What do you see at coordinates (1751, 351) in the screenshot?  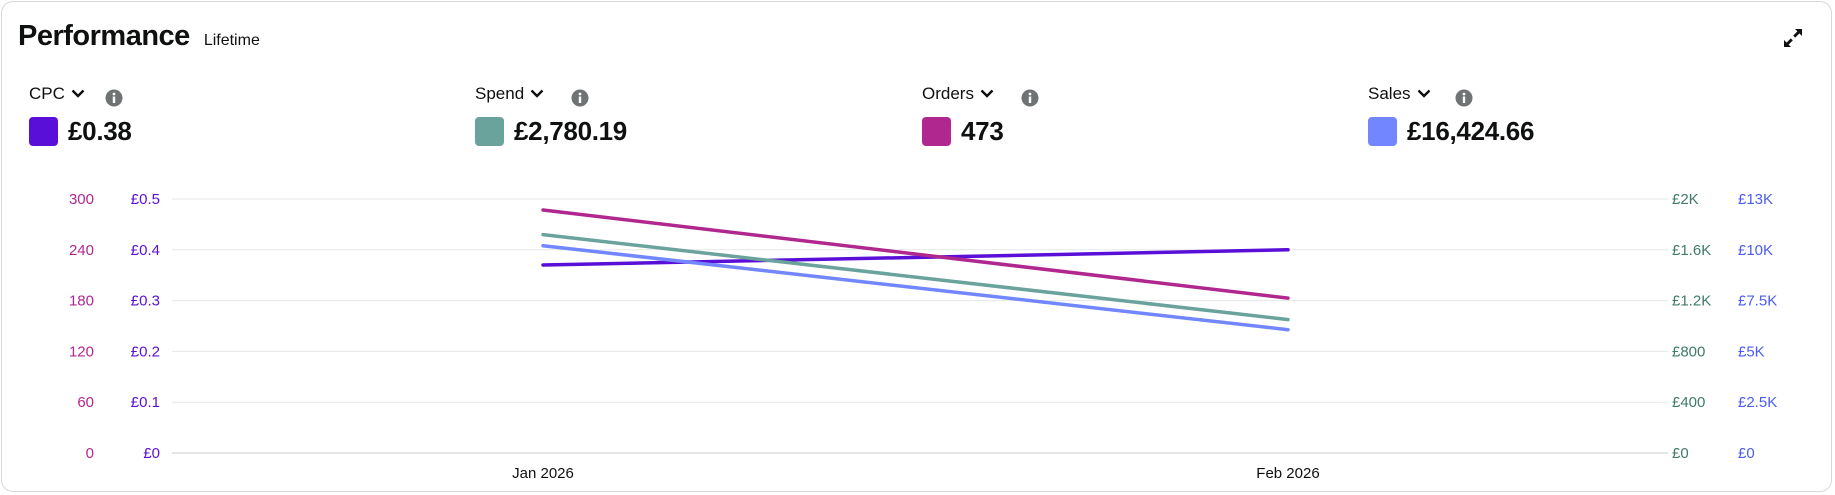 I see `sales-axis-tick: £5K` at bounding box center [1751, 351].